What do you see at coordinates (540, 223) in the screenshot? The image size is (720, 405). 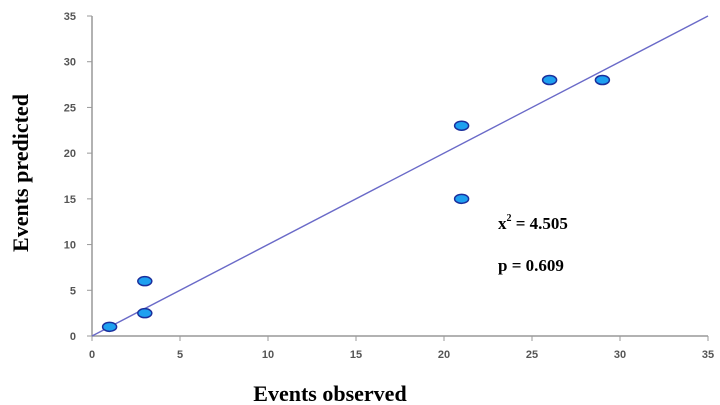 I see `chi-square-value: = 4.505` at bounding box center [540, 223].